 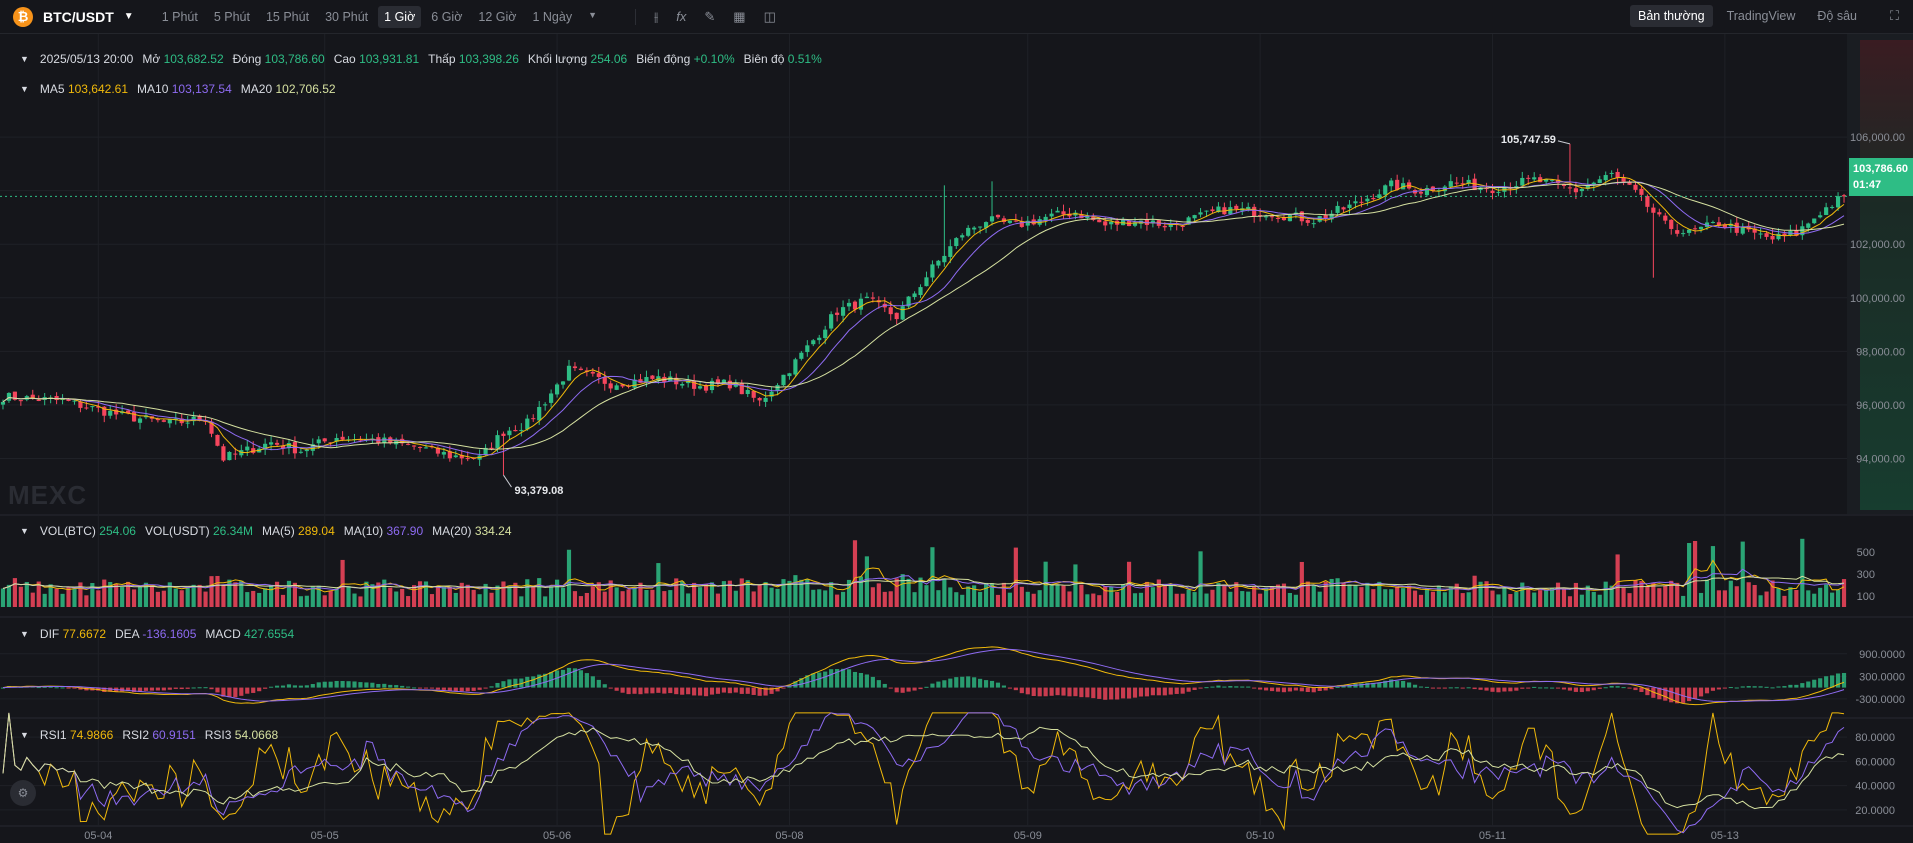 What do you see at coordinates (78, 16) in the screenshot?
I see `pair-selector: BTC/USDT` at bounding box center [78, 16].